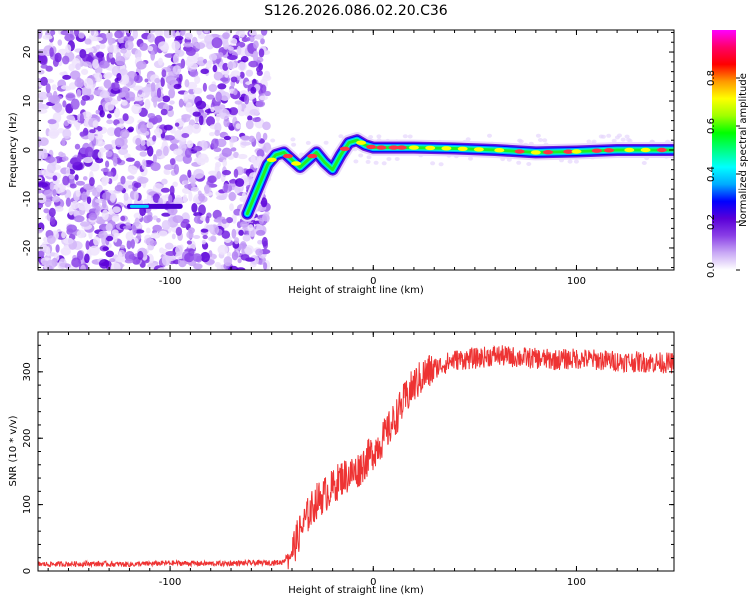 This screenshot has height=600, width=750. What do you see at coordinates (170, 281) in the screenshot?
I see `x-tick-label: -100` at bounding box center [170, 281].